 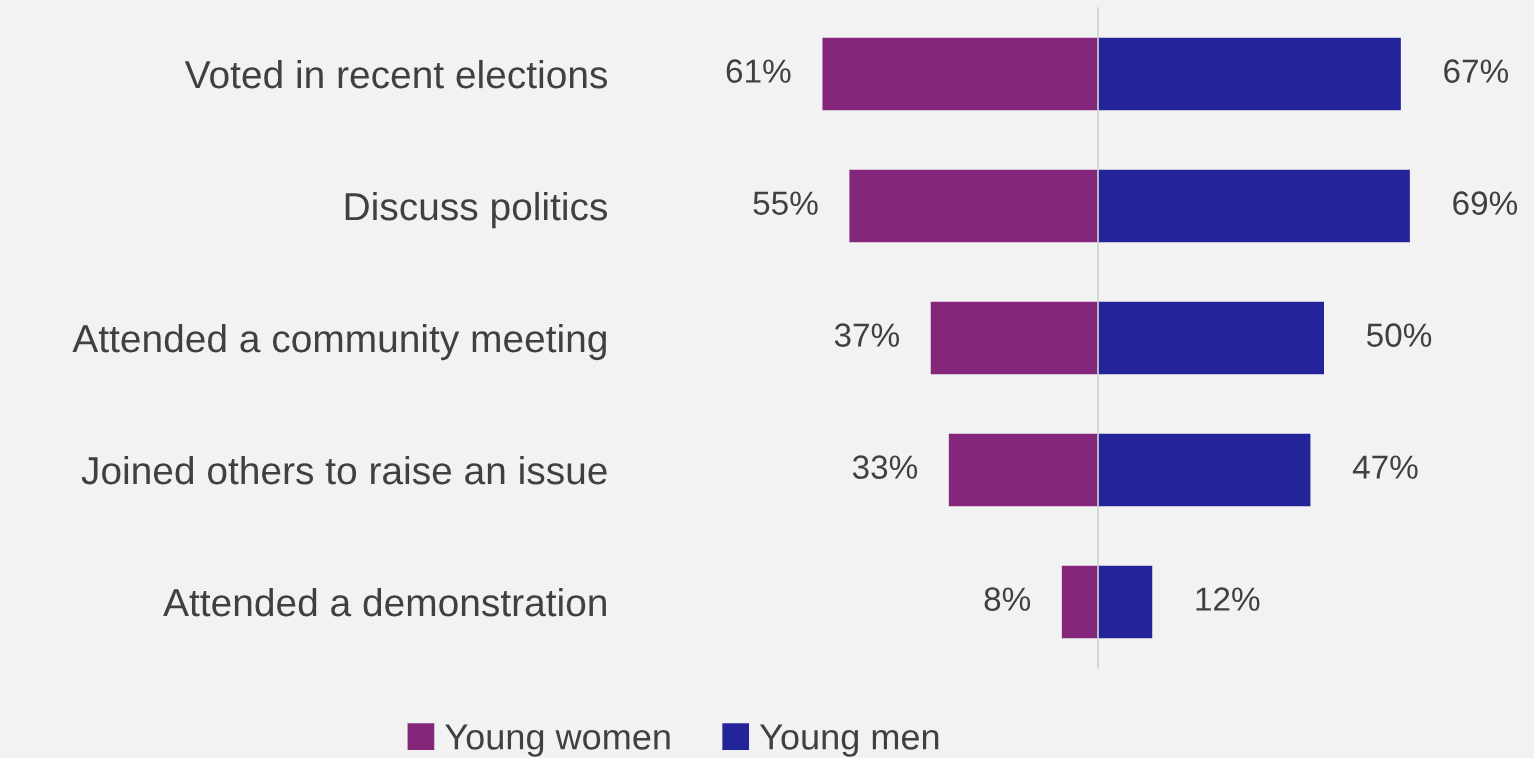 I want to click on y-tick-label: Attended a demonstration, so click(x=384, y=602).